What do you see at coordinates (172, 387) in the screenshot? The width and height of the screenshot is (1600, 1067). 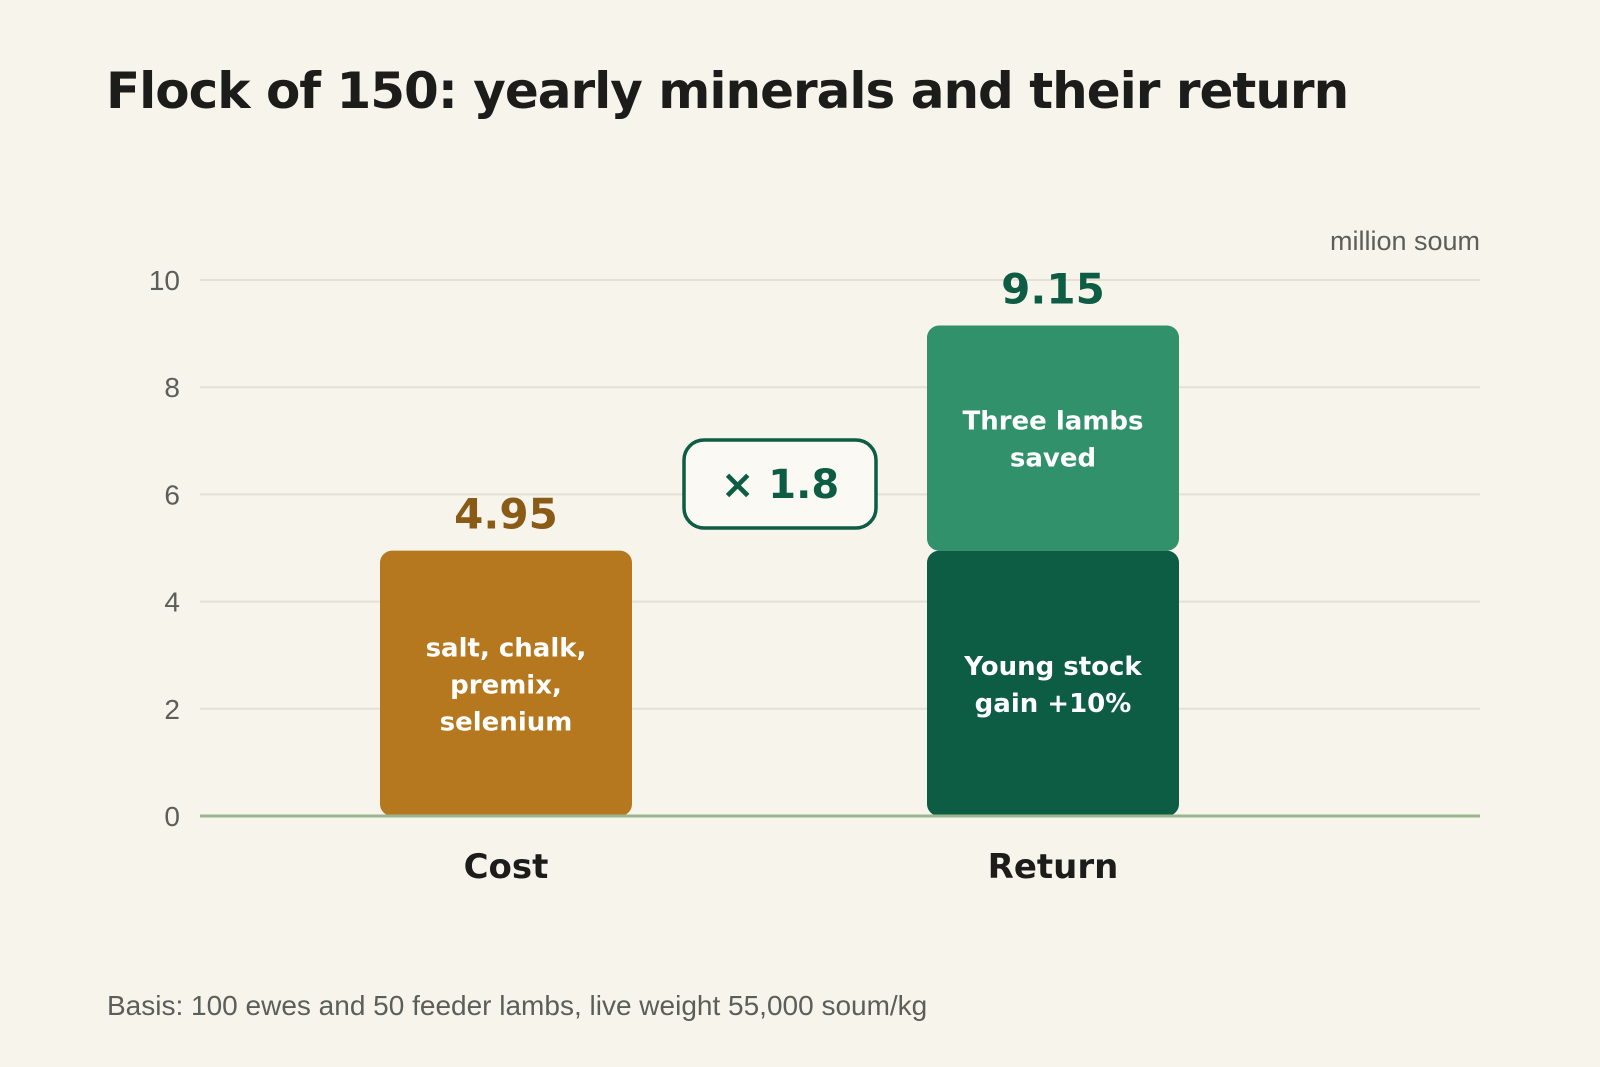 I see `y-tick-label: 8` at bounding box center [172, 387].